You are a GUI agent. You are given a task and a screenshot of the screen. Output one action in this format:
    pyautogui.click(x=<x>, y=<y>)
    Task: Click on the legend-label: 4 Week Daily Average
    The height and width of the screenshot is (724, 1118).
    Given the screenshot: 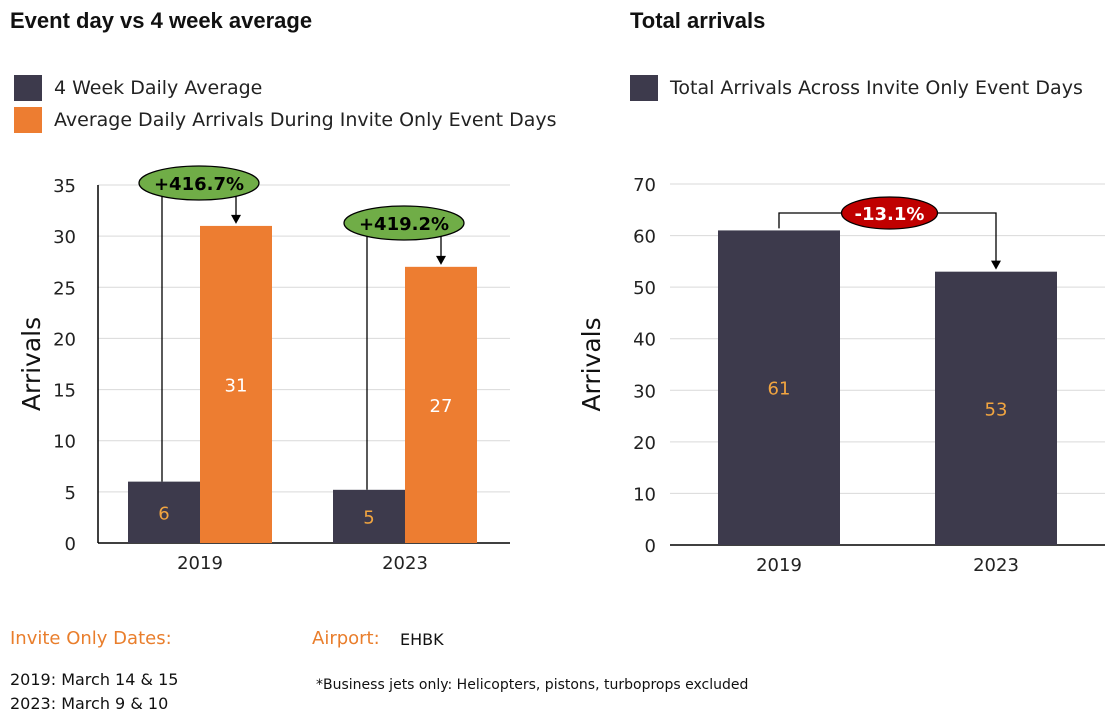 What is the action you would take?
    pyautogui.click(x=158, y=88)
    